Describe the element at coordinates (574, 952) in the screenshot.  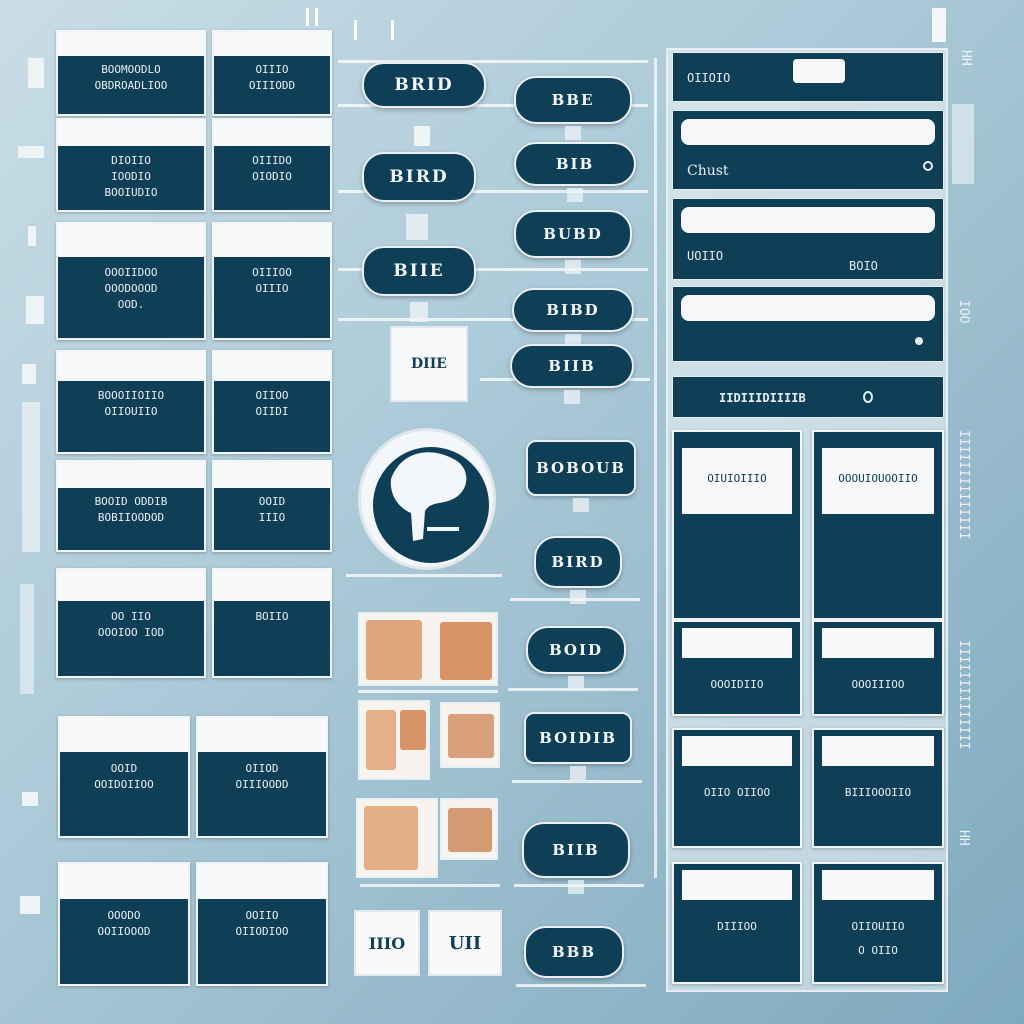
I see `node-pill: BBB` at that location.